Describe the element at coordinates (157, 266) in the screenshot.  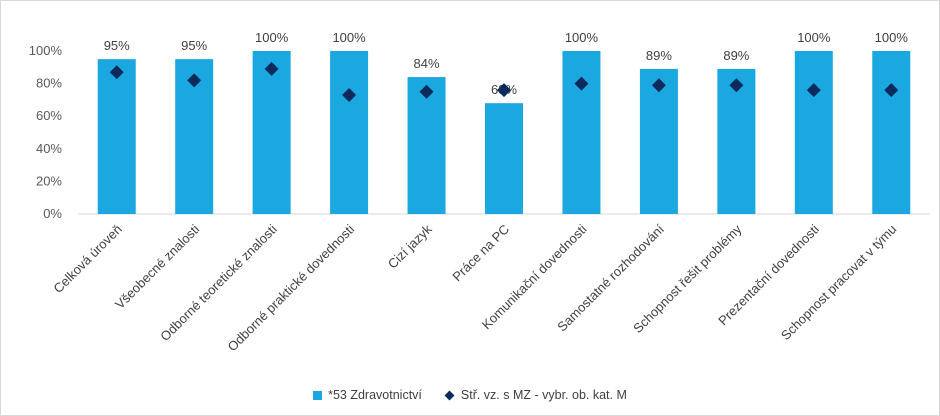
I see `x-tick-label: Všeobecné znalosti` at that location.